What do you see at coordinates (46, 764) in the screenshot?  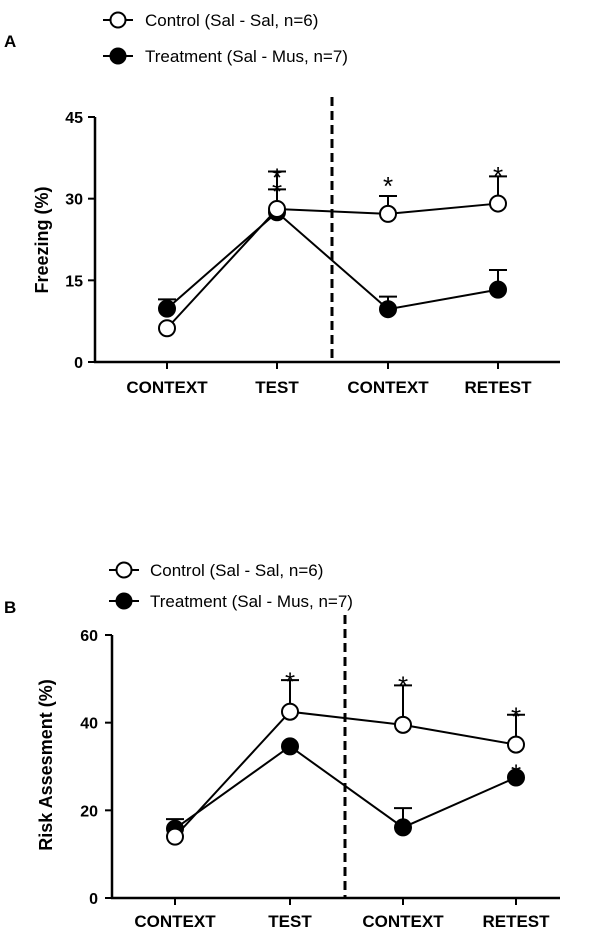 I see `y-axis-label: Risk Assesment (%)` at bounding box center [46, 764].